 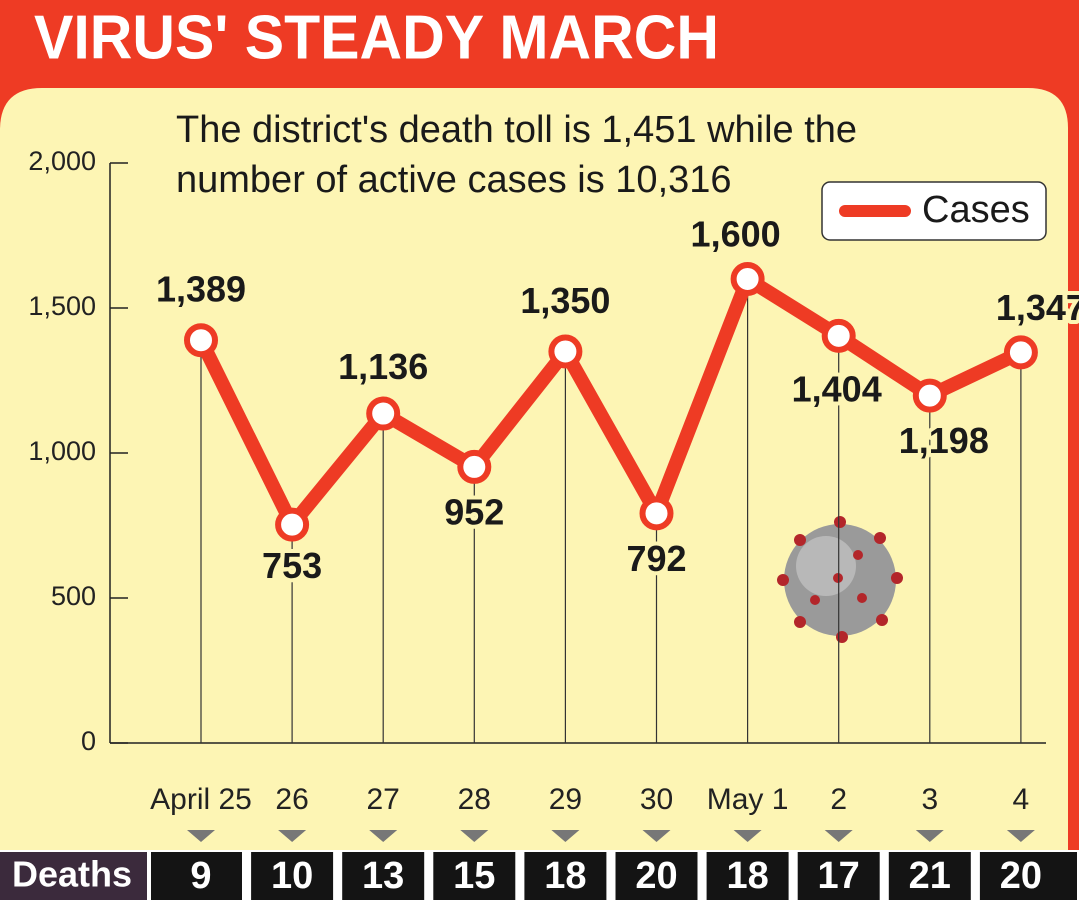 I want to click on deaths-value: 10, so click(x=292, y=876).